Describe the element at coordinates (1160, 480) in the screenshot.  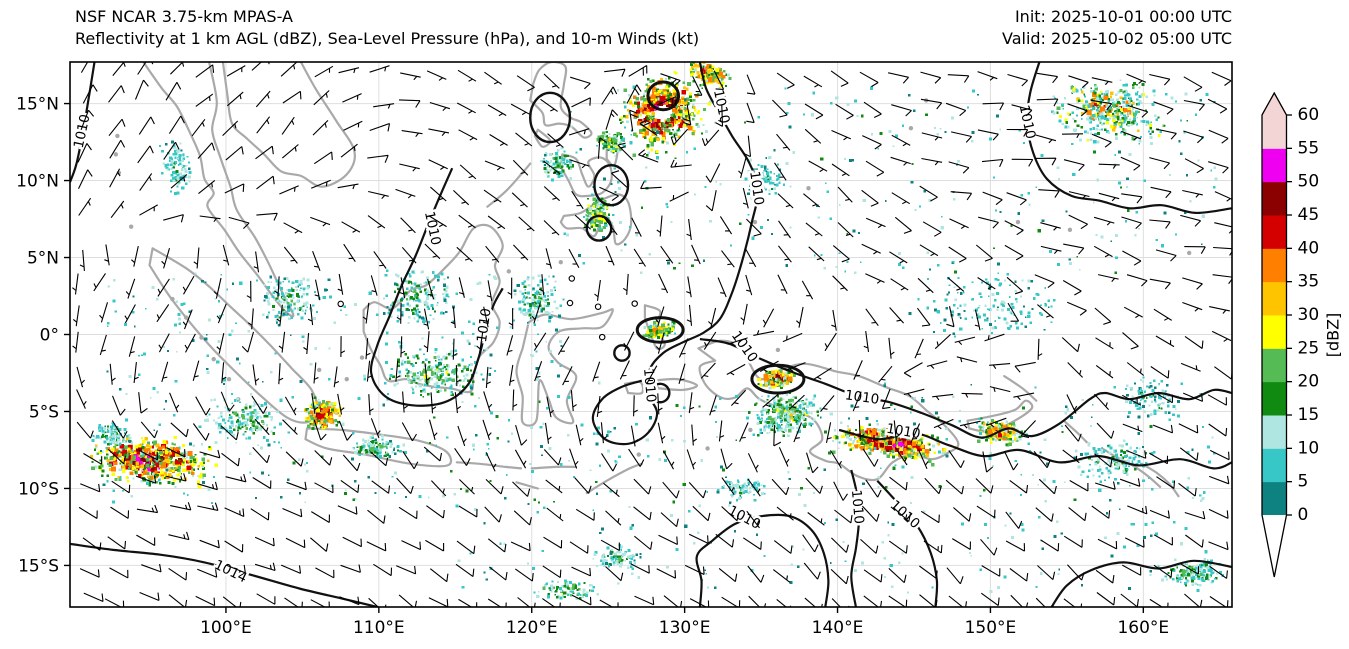
I see `coastline-solomons-south` at that location.